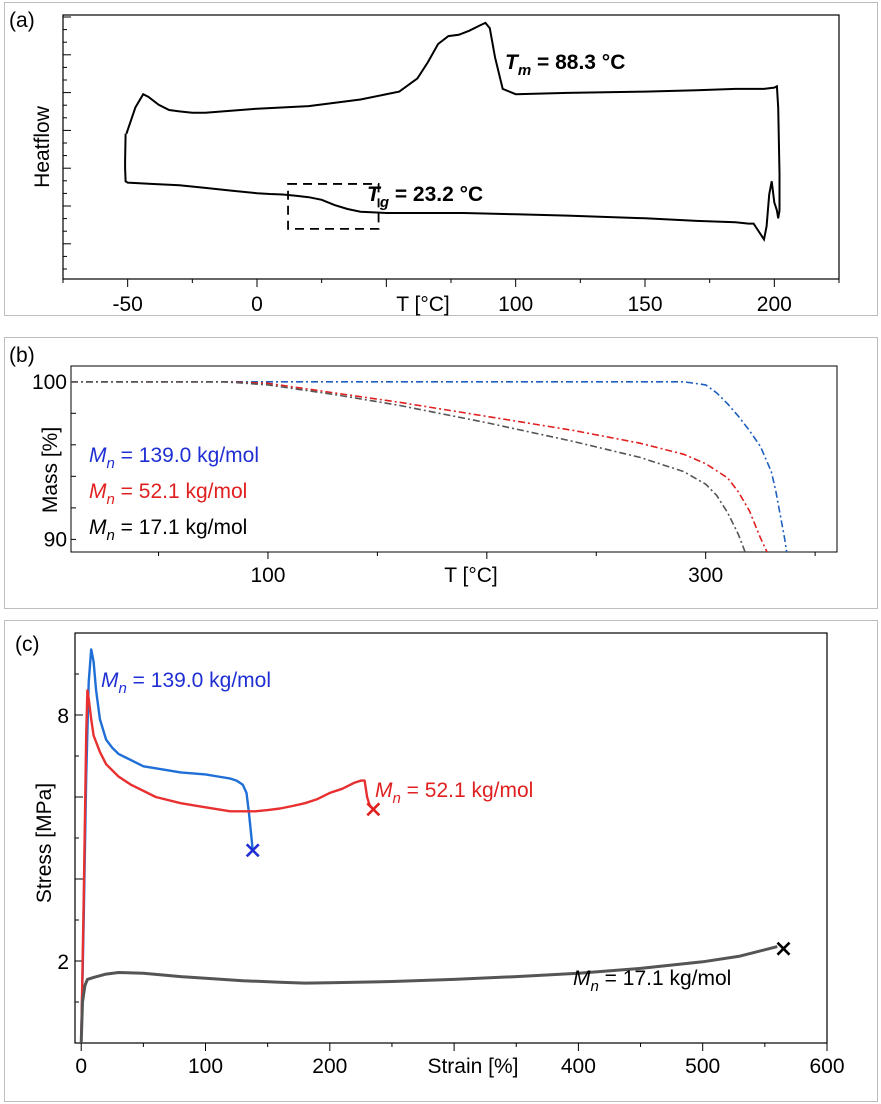 Image resolution: width=881 pixels, height=1104 pixels. Describe the element at coordinates (22, 355) in the screenshot. I see `panel-b-label: (b)` at that location.